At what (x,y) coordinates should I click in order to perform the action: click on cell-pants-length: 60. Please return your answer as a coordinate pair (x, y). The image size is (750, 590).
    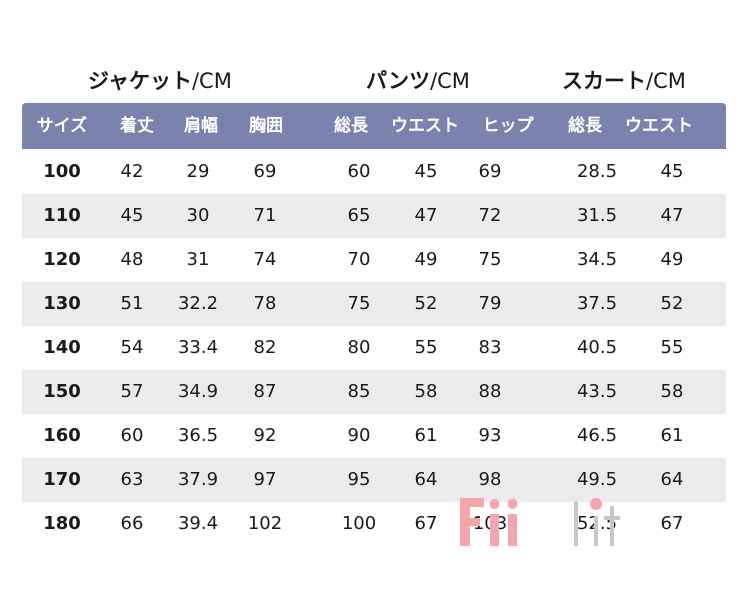
    Looking at the image, I should click on (359, 171).